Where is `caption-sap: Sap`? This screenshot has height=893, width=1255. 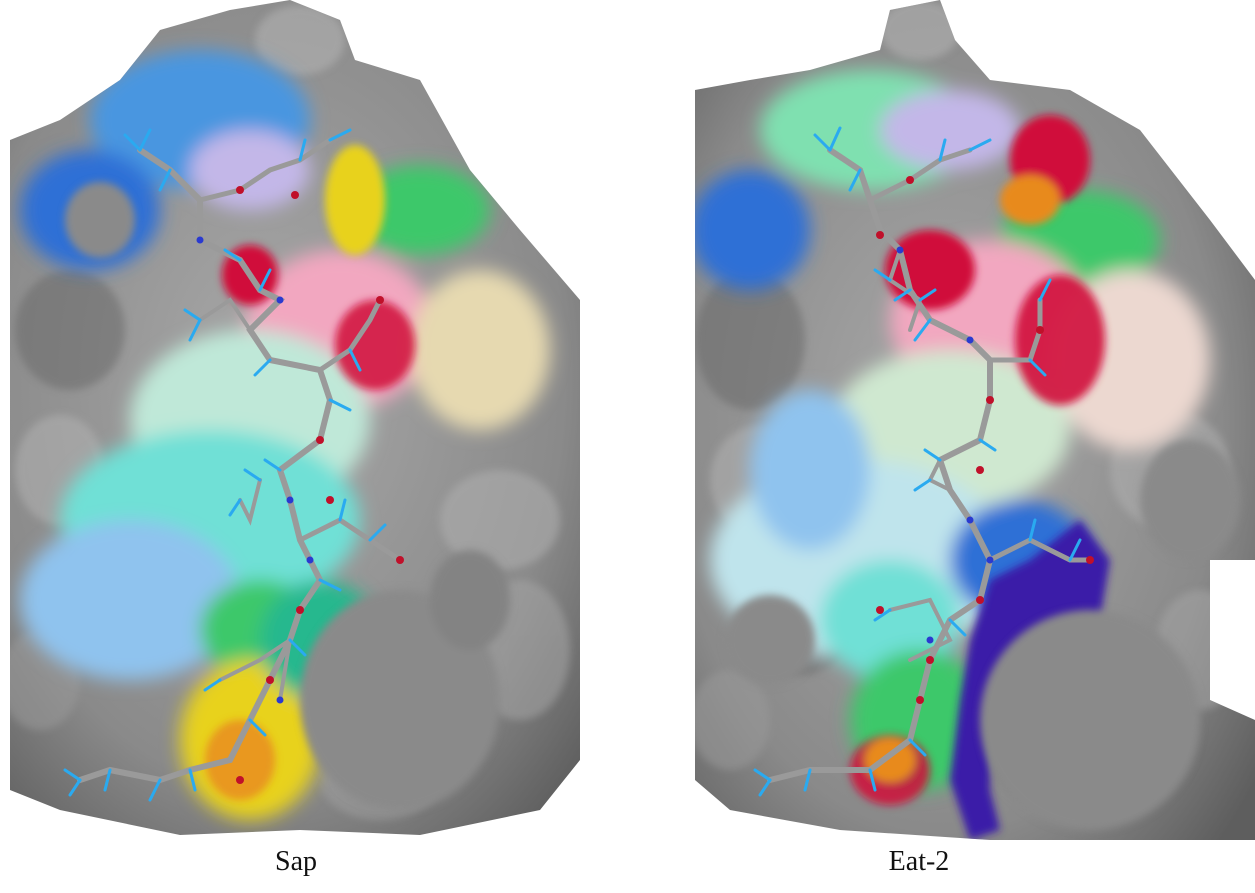 caption-sap: Sap is located at coordinates (296, 861).